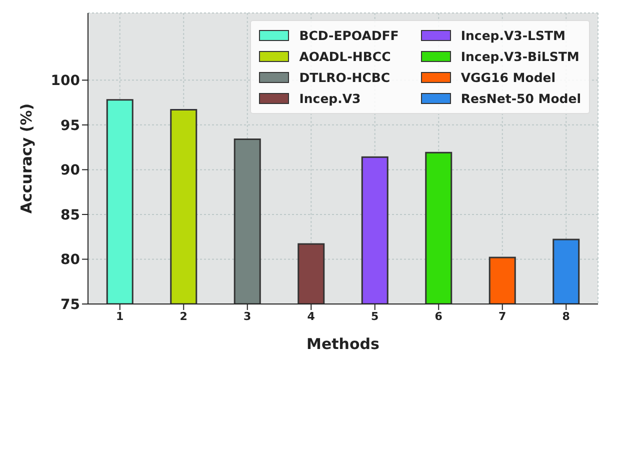 This screenshot has height=462, width=617. What do you see at coordinates (502, 316) in the screenshot?
I see `x-tick-label: 7` at bounding box center [502, 316].